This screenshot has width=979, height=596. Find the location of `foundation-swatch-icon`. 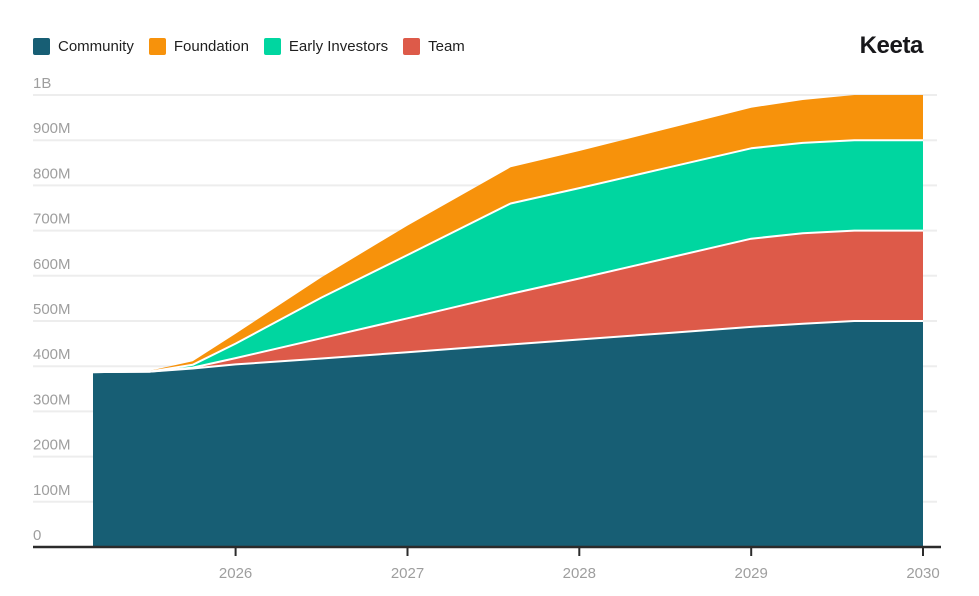

foundation-swatch-icon is located at coordinates (157, 46).